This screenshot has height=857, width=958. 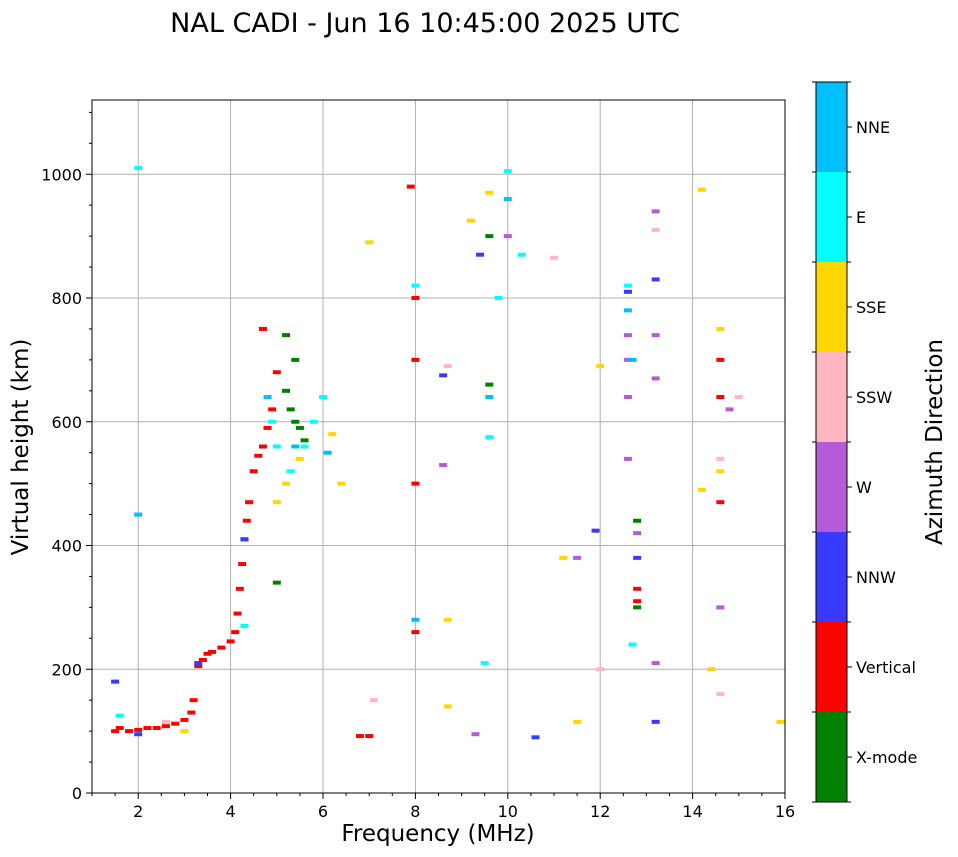 I want to click on colorbar-label: W, so click(x=864, y=487).